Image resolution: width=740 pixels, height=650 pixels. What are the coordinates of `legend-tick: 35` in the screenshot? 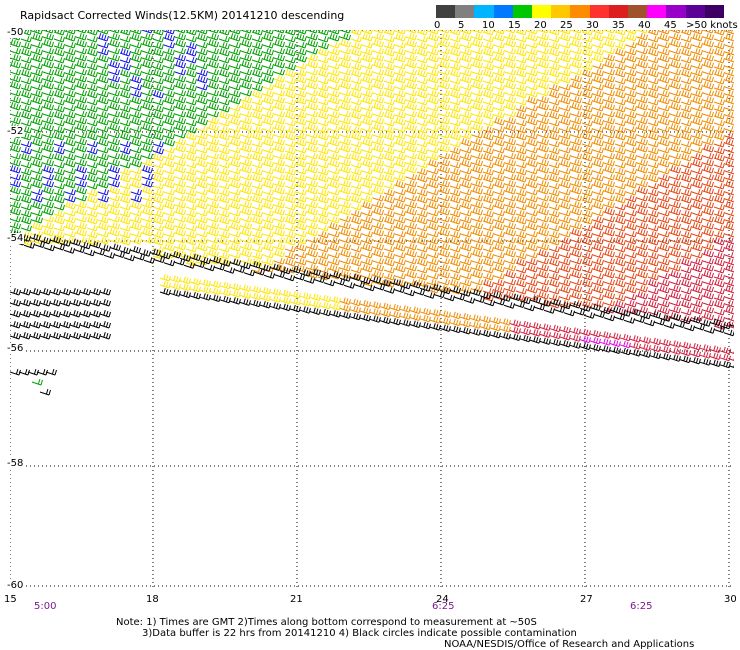 It's located at (618, 25).